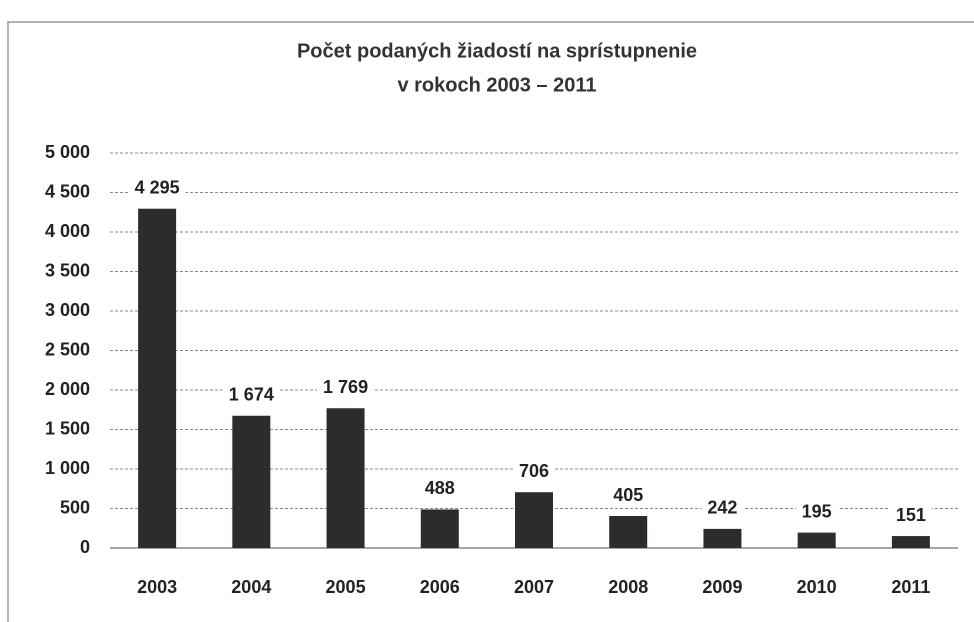 This screenshot has height=622, width=974. What do you see at coordinates (67, 468) in the screenshot?
I see `y-tick-label: 1 000` at bounding box center [67, 468].